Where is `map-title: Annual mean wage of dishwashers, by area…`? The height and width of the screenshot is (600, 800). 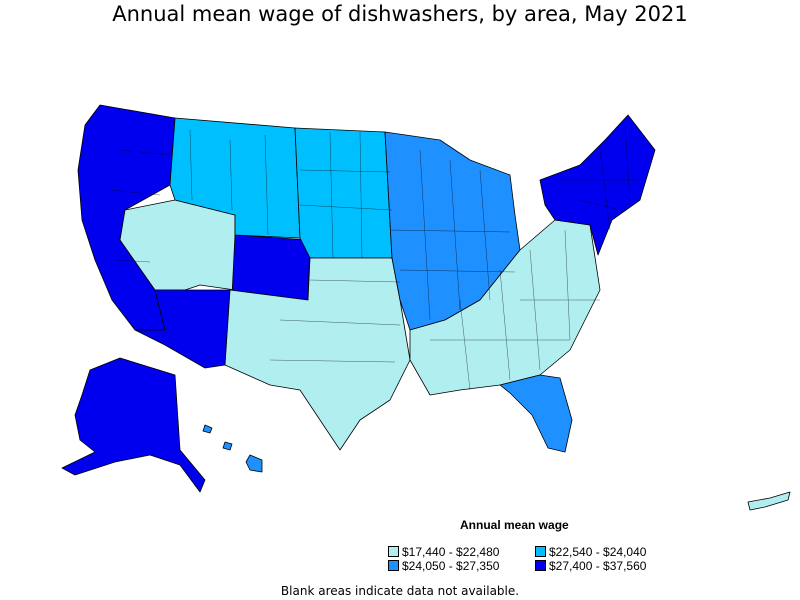
map-title: Annual mean wage of dishwashers, by area… is located at coordinates (400, 14).